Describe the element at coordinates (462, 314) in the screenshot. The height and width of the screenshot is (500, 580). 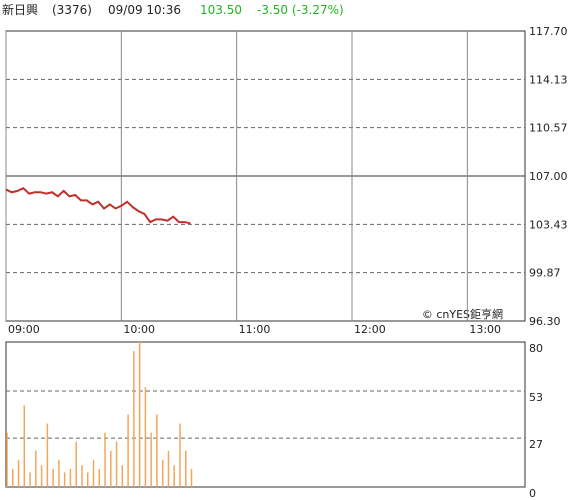
I see `watermark: © cnYES鉅亨網` at that location.